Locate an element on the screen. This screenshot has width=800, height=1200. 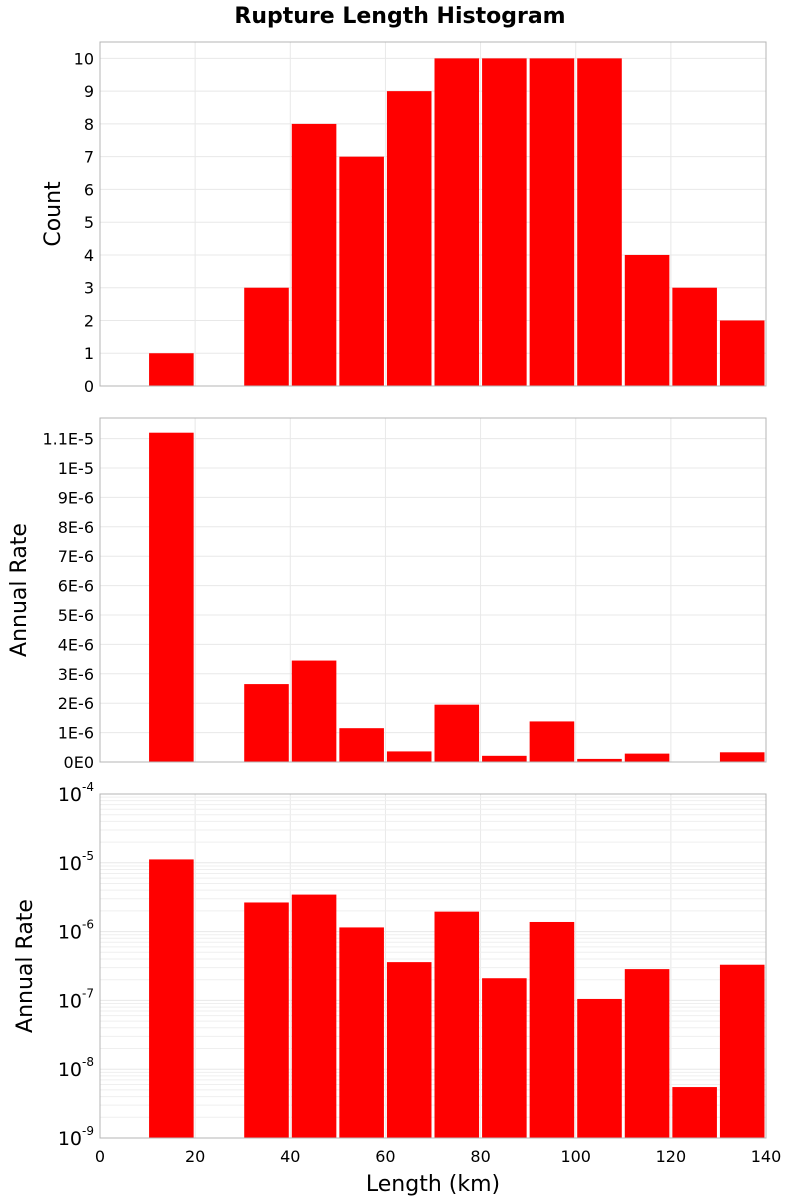
y-tick-label: 4 is located at coordinates (89, 255).